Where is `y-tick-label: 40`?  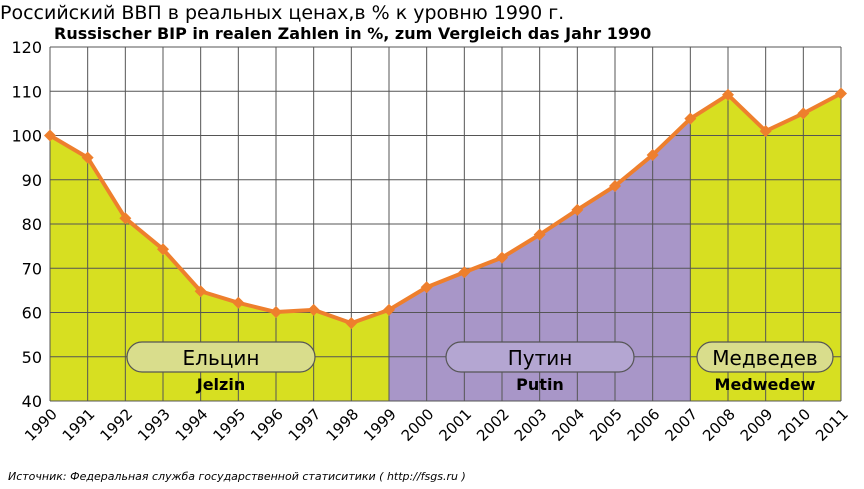
y-tick-label: 40 is located at coordinates (32, 401).